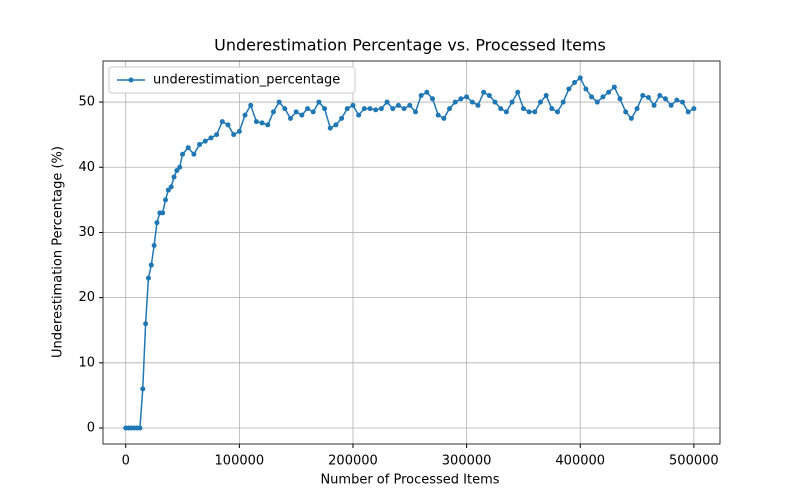  Describe the element at coordinates (246, 80) in the screenshot. I see `legend-label: underestimation_percentage` at that location.